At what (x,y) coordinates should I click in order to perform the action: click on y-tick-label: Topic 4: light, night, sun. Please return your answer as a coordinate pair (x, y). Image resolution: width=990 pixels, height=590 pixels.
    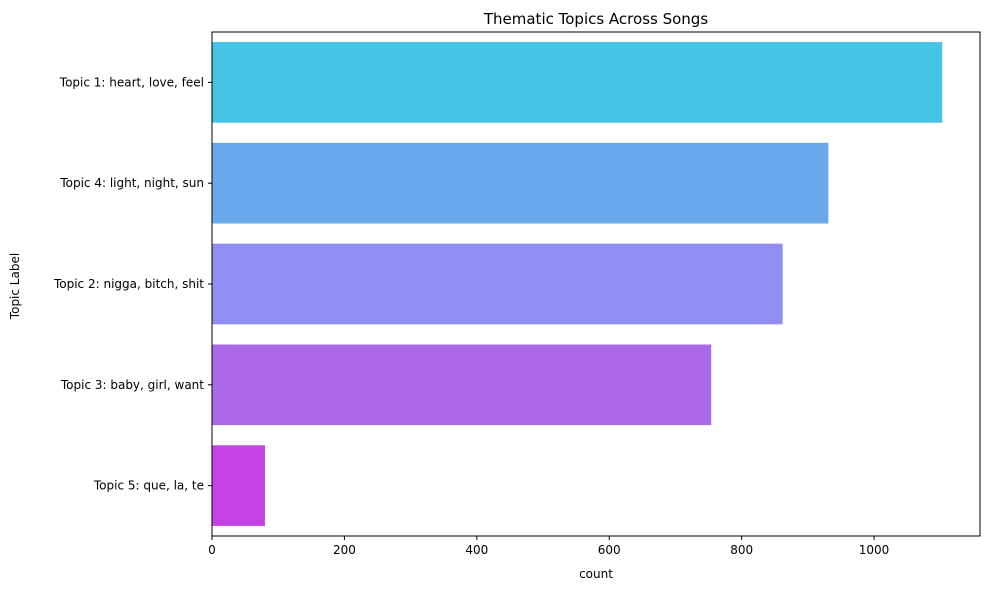
    Looking at the image, I should click on (131, 183).